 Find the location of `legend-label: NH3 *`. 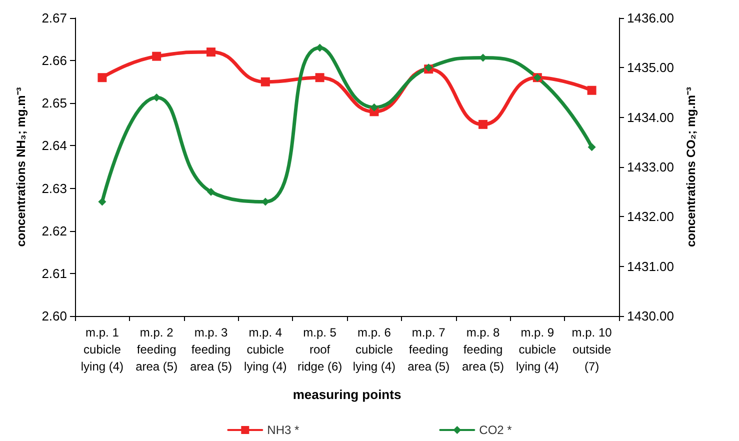

legend-label: NH3 * is located at coordinates (283, 430).